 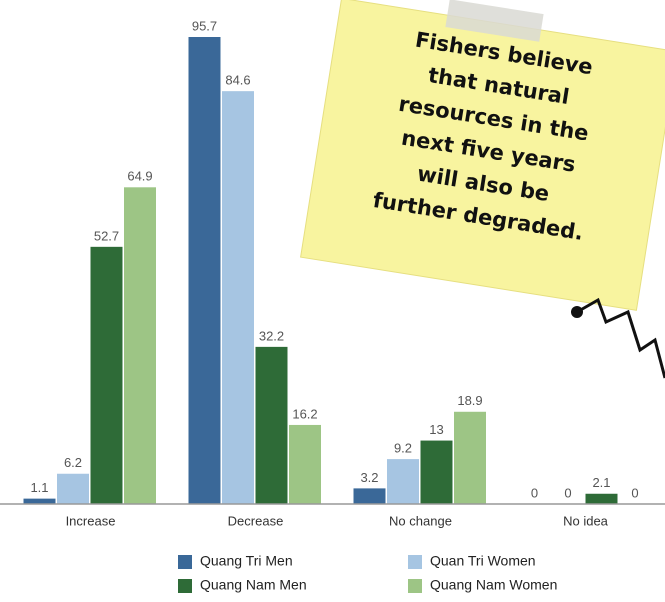 What do you see at coordinates (420, 520) in the screenshot?
I see `x-tick-label: No change` at bounding box center [420, 520].